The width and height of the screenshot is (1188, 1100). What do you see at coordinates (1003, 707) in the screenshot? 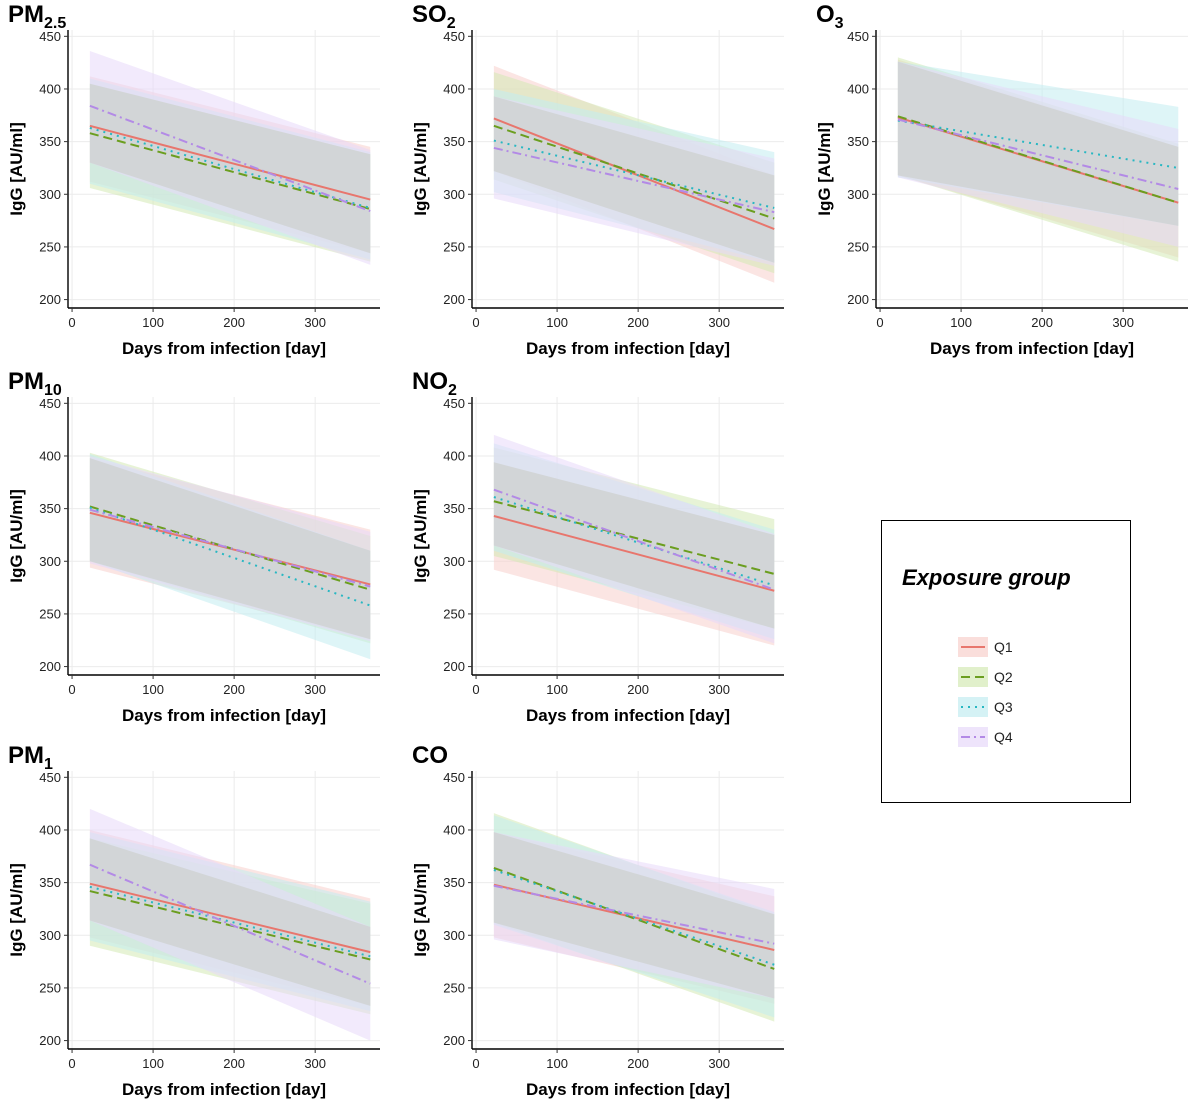
I see `legend-label-q3: Q3` at bounding box center [1003, 707].